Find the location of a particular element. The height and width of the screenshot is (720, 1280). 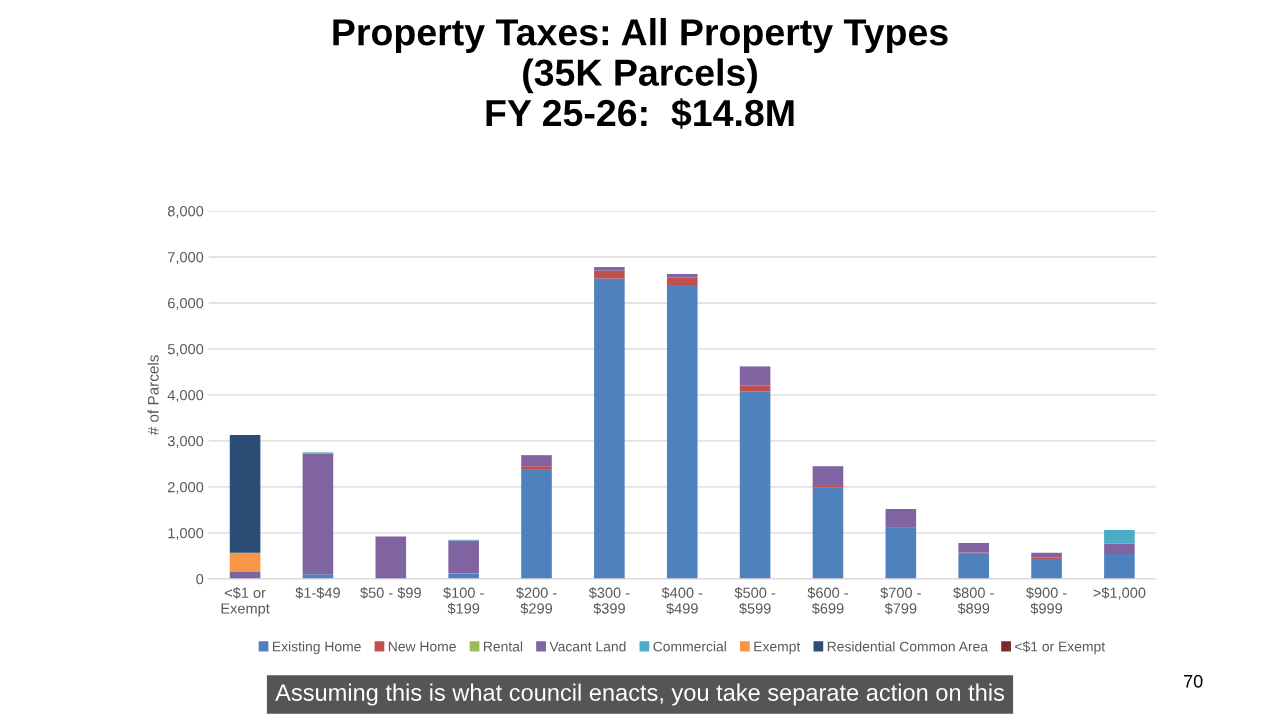

x-tick-label: >$1,000 is located at coordinates (1119, 593).